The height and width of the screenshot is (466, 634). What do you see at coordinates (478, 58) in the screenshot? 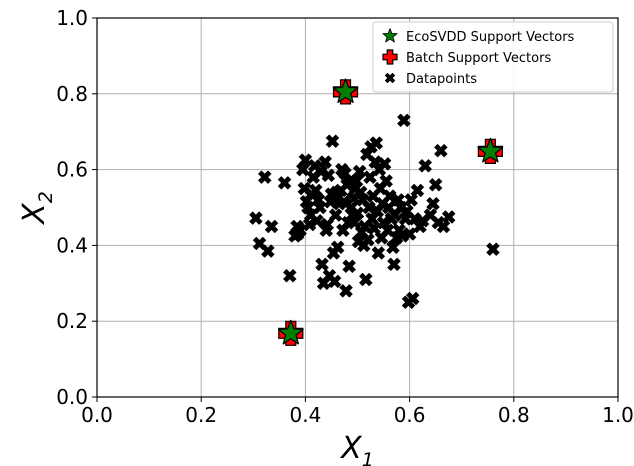
I see `legend-label: Batch Support Vectors` at bounding box center [478, 58].